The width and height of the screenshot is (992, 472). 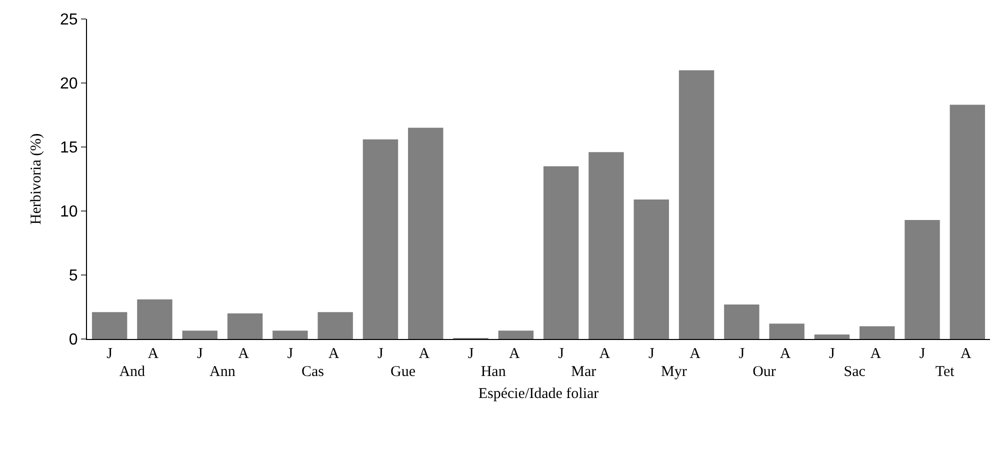 What do you see at coordinates (69, 212) in the screenshot?
I see `y-tick-label: 10` at bounding box center [69, 212].